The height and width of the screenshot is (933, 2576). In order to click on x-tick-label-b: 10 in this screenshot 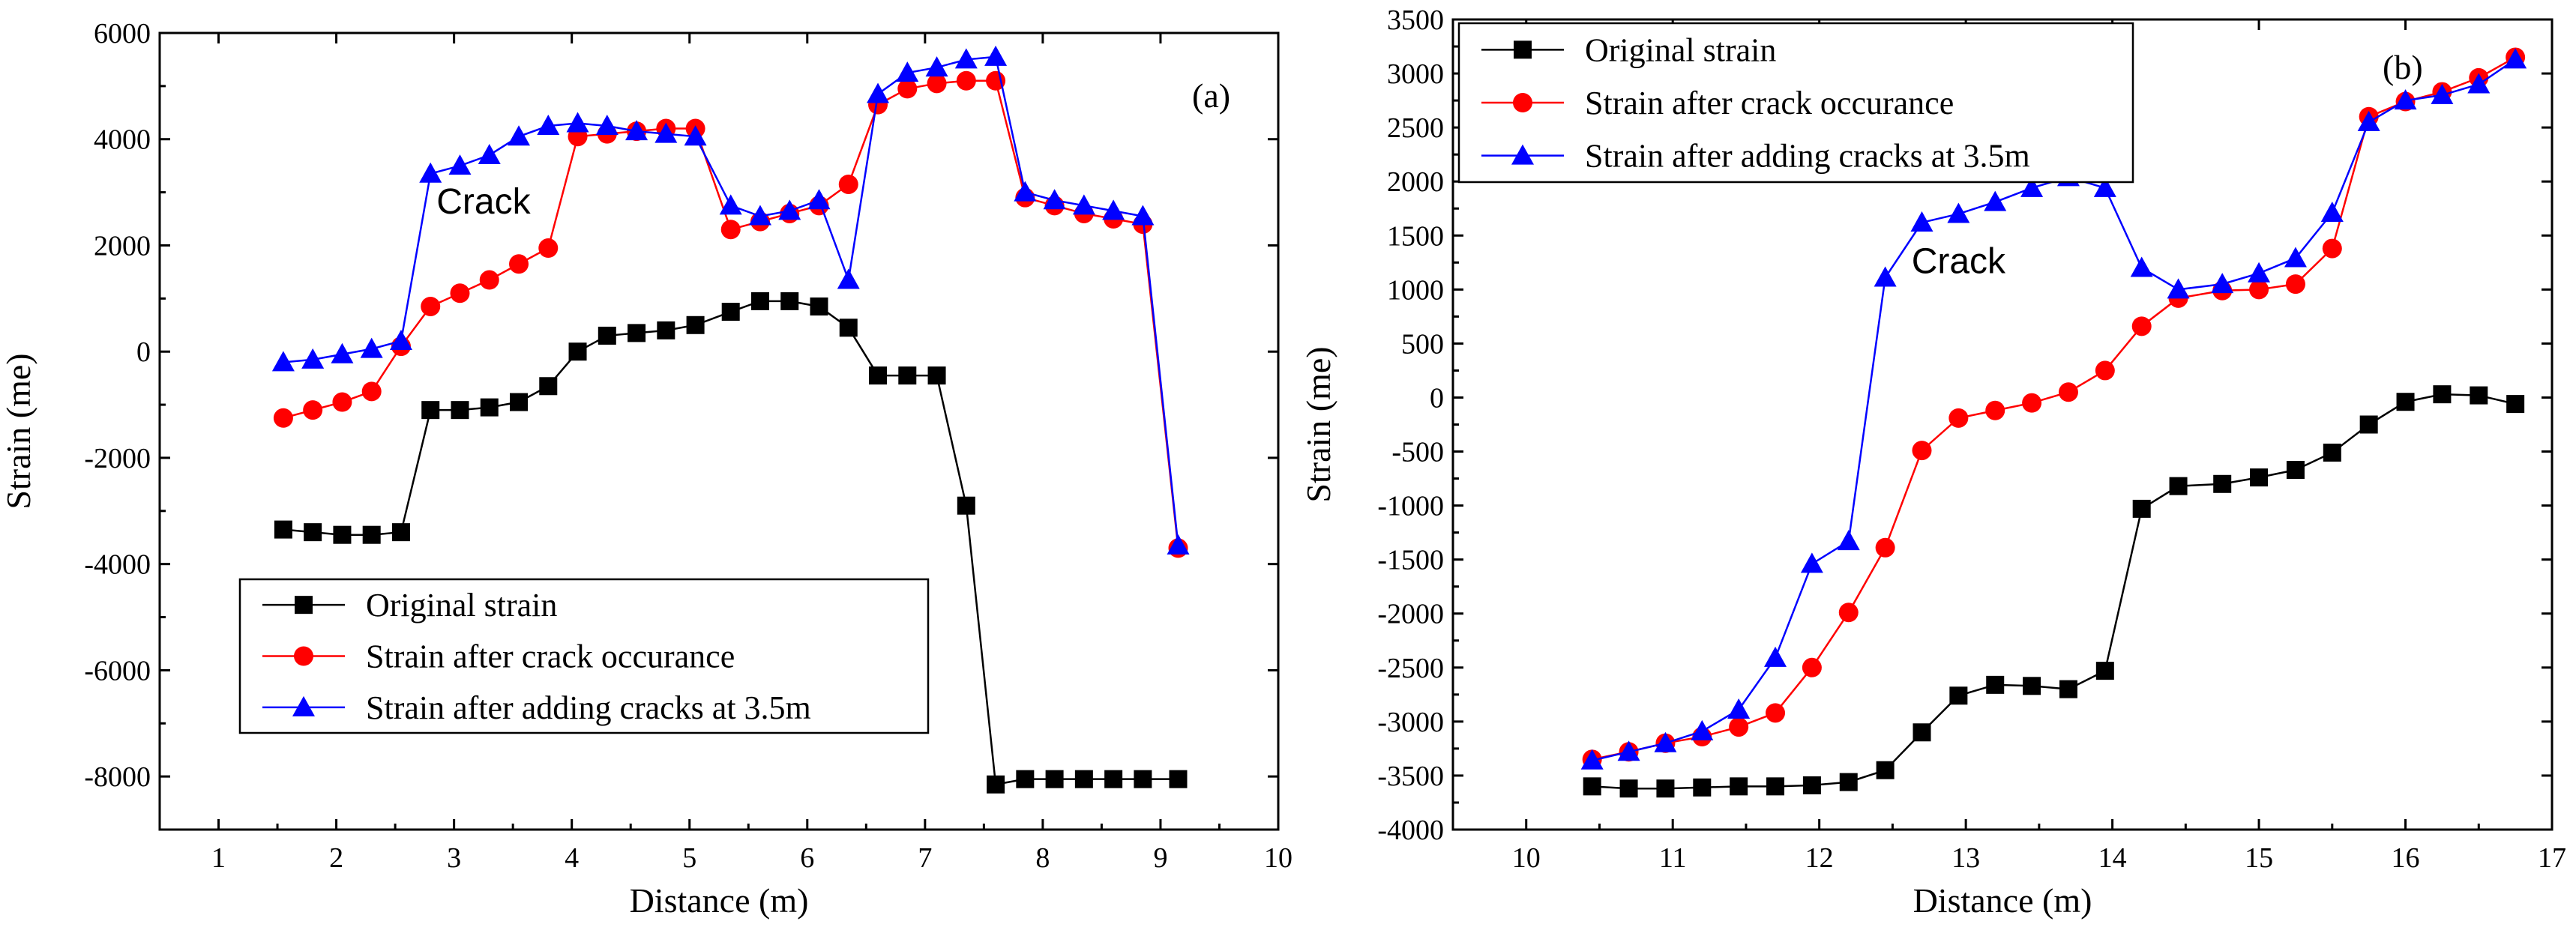, I will do `click(1526, 858)`.